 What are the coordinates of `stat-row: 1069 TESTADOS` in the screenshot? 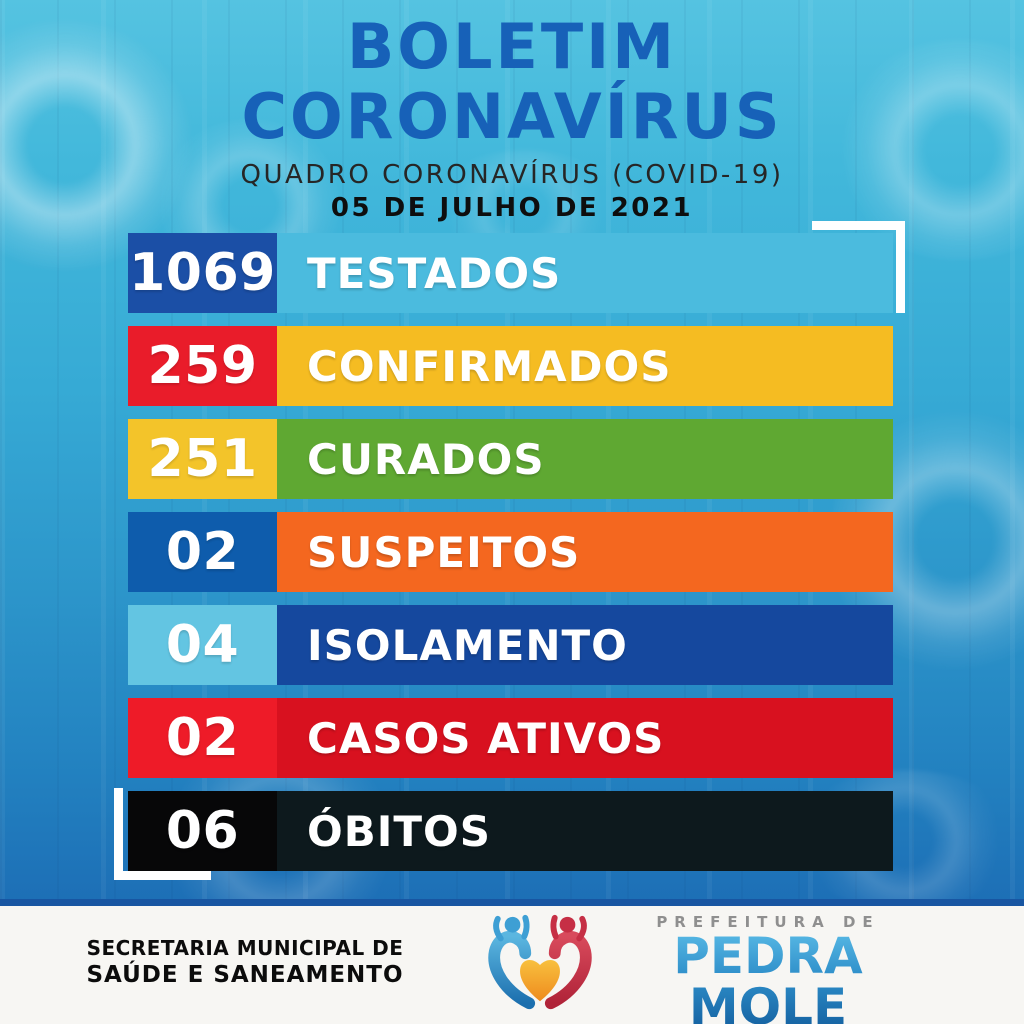 It's located at (510, 273).